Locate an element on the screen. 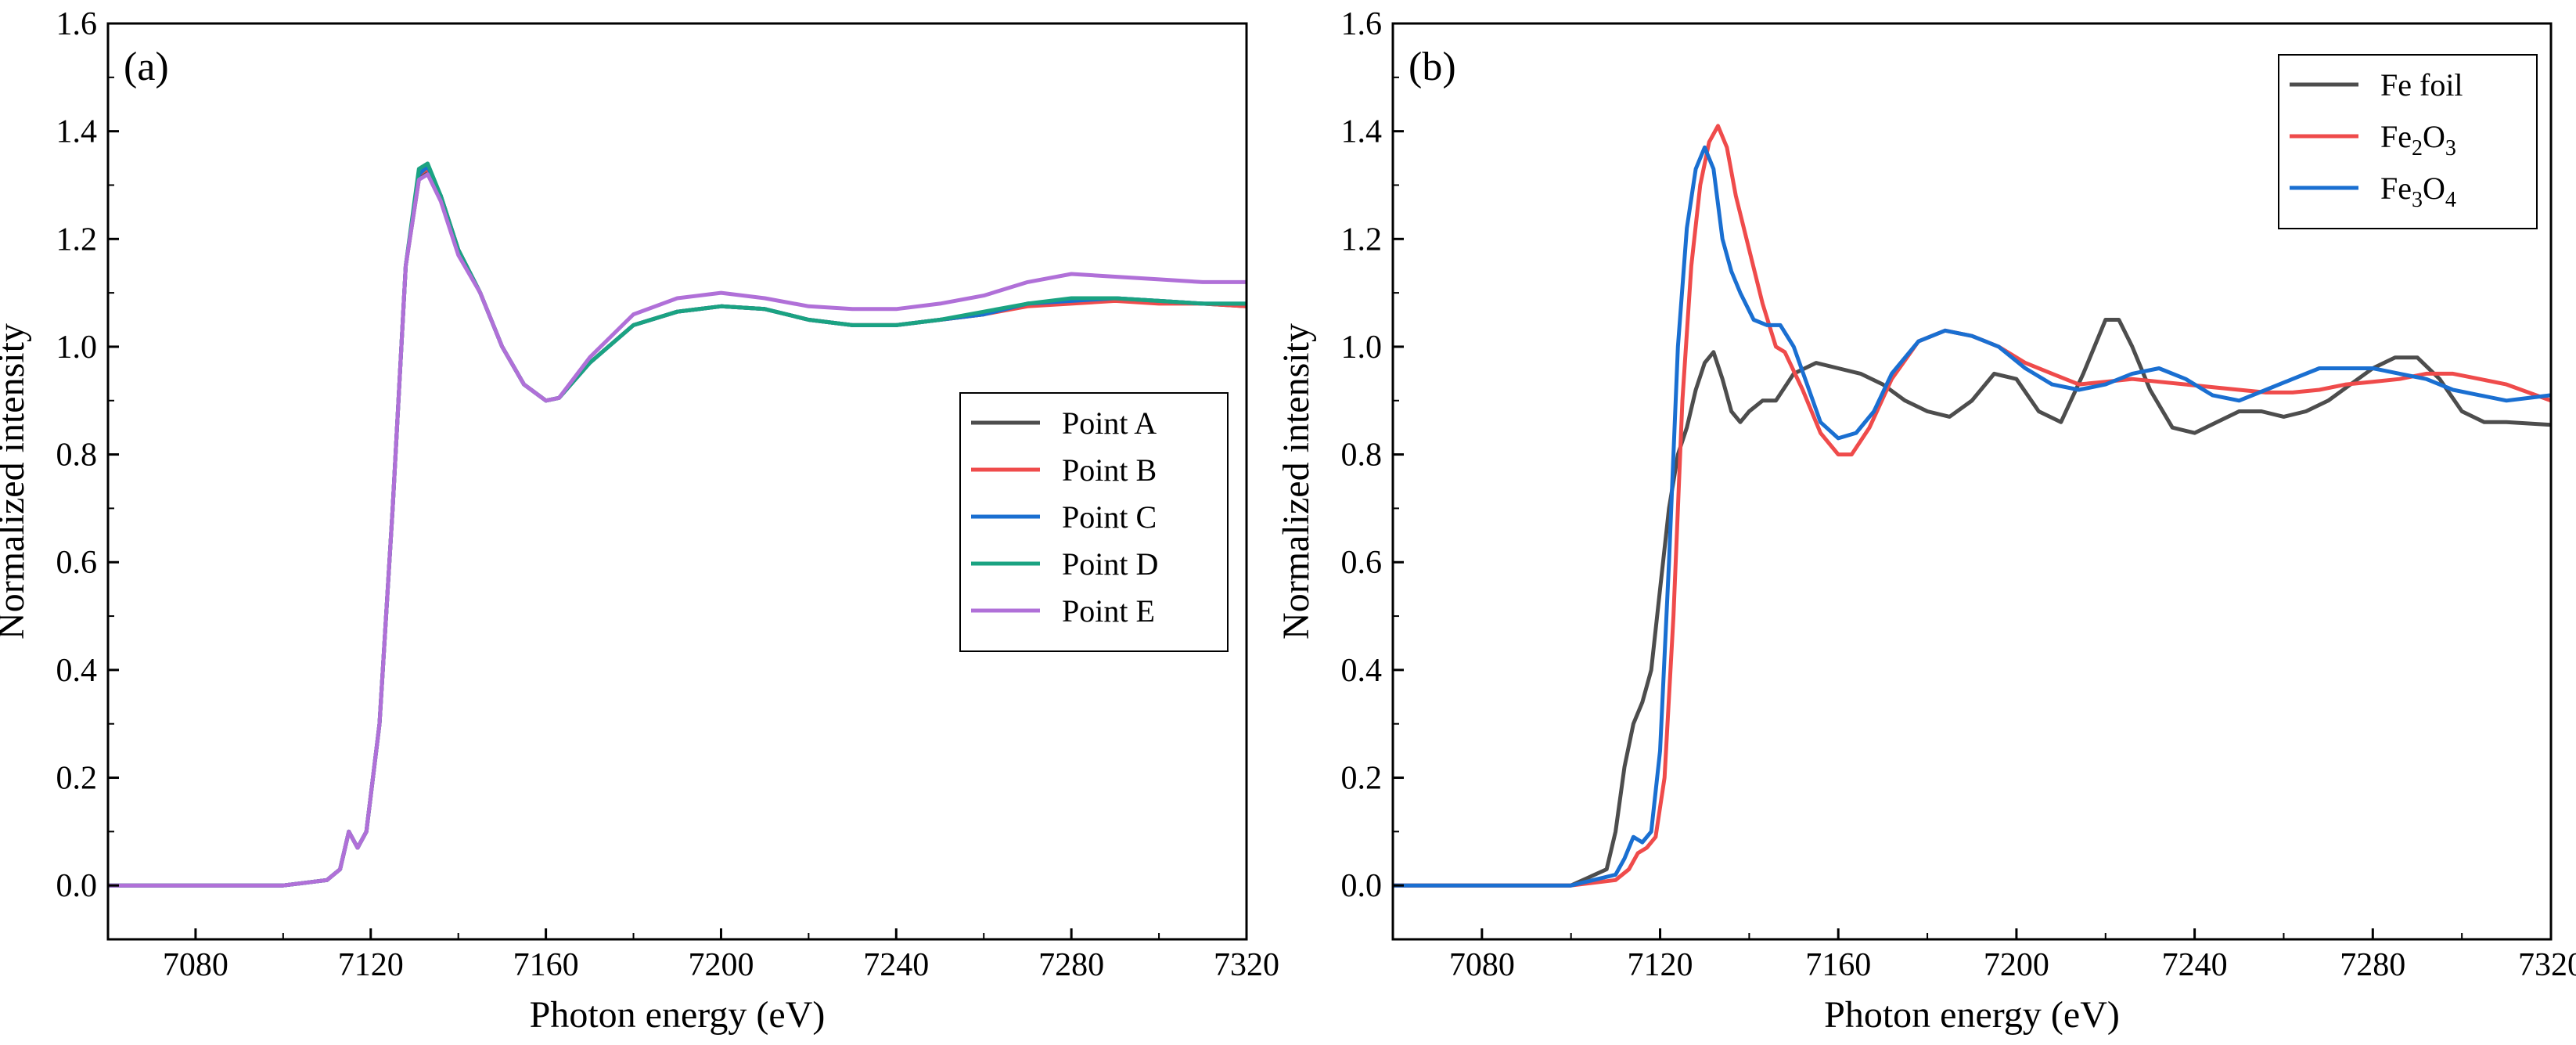 Image resolution: width=2576 pixels, height=1045 pixels. legend-label: Fe2O3 is located at coordinates (2418, 139).